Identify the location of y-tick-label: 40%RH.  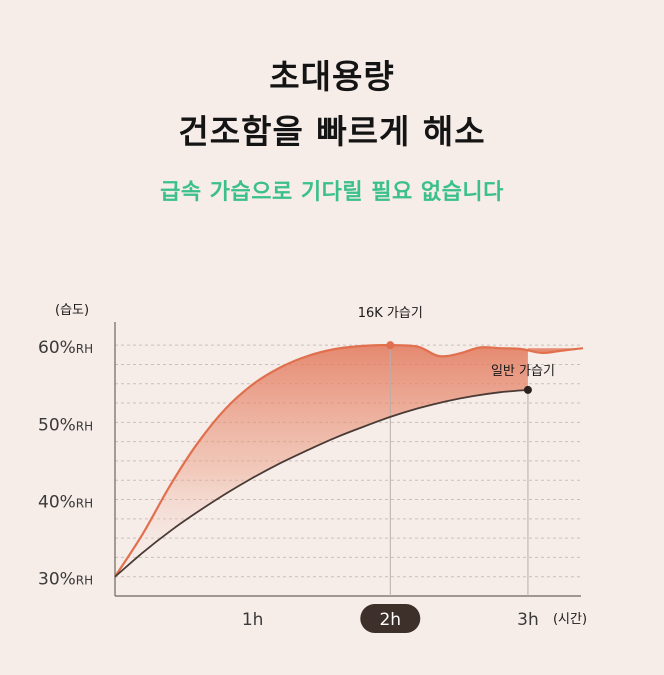
(65, 503).